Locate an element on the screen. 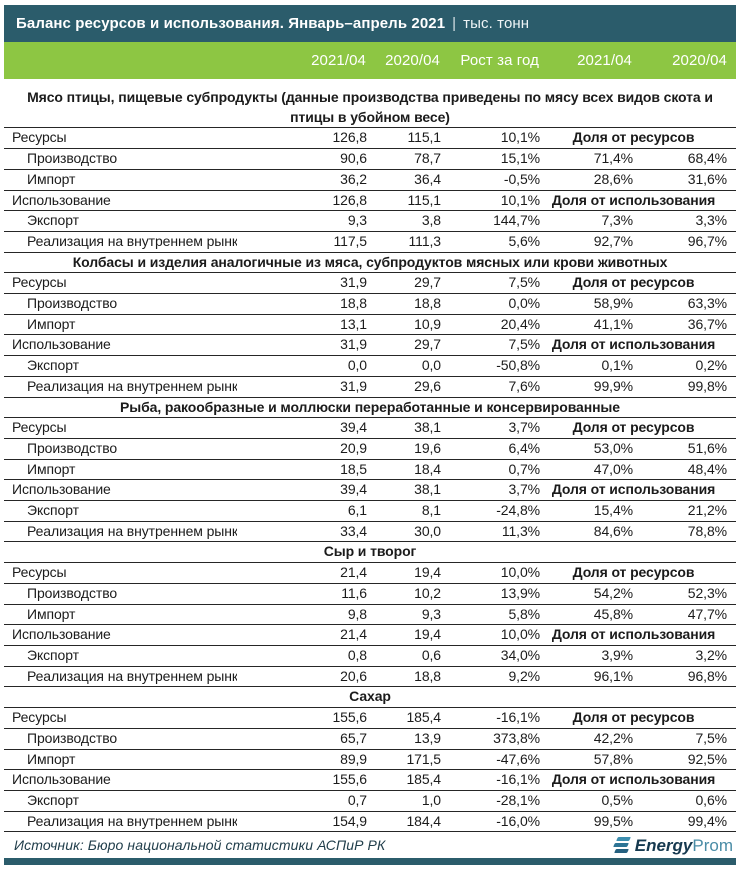 The width and height of the screenshot is (740, 886). table-row: Экспорт 6,1 8,1 -24,8% 15,4% 21,2% is located at coordinates (370, 511).